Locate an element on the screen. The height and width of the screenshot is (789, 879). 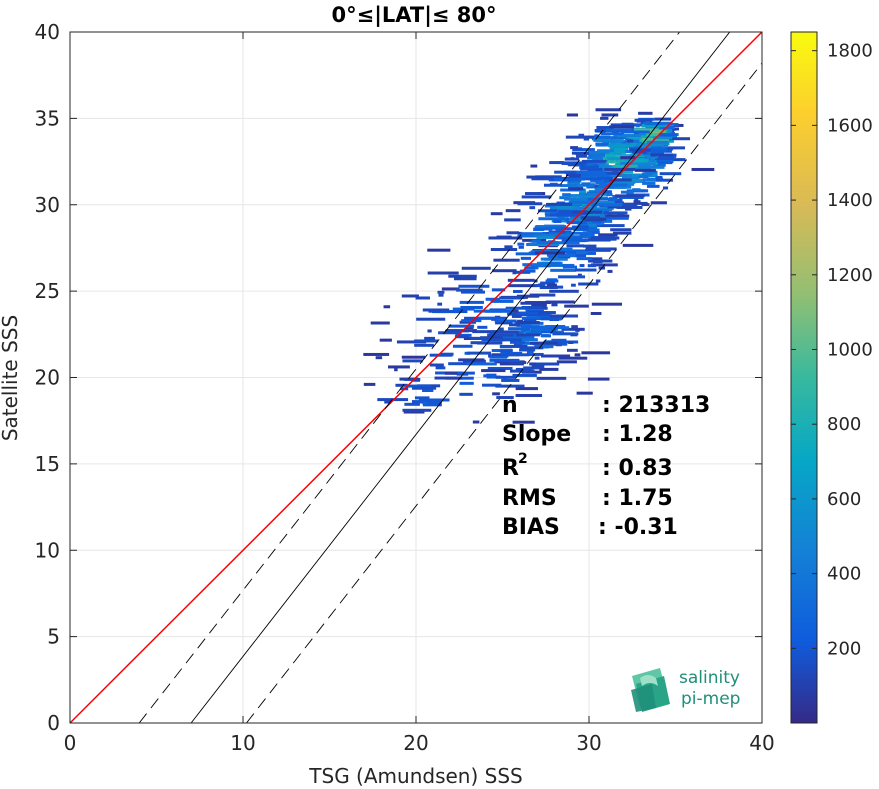
y-tick-label: 30 is located at coordinates (47, 205).